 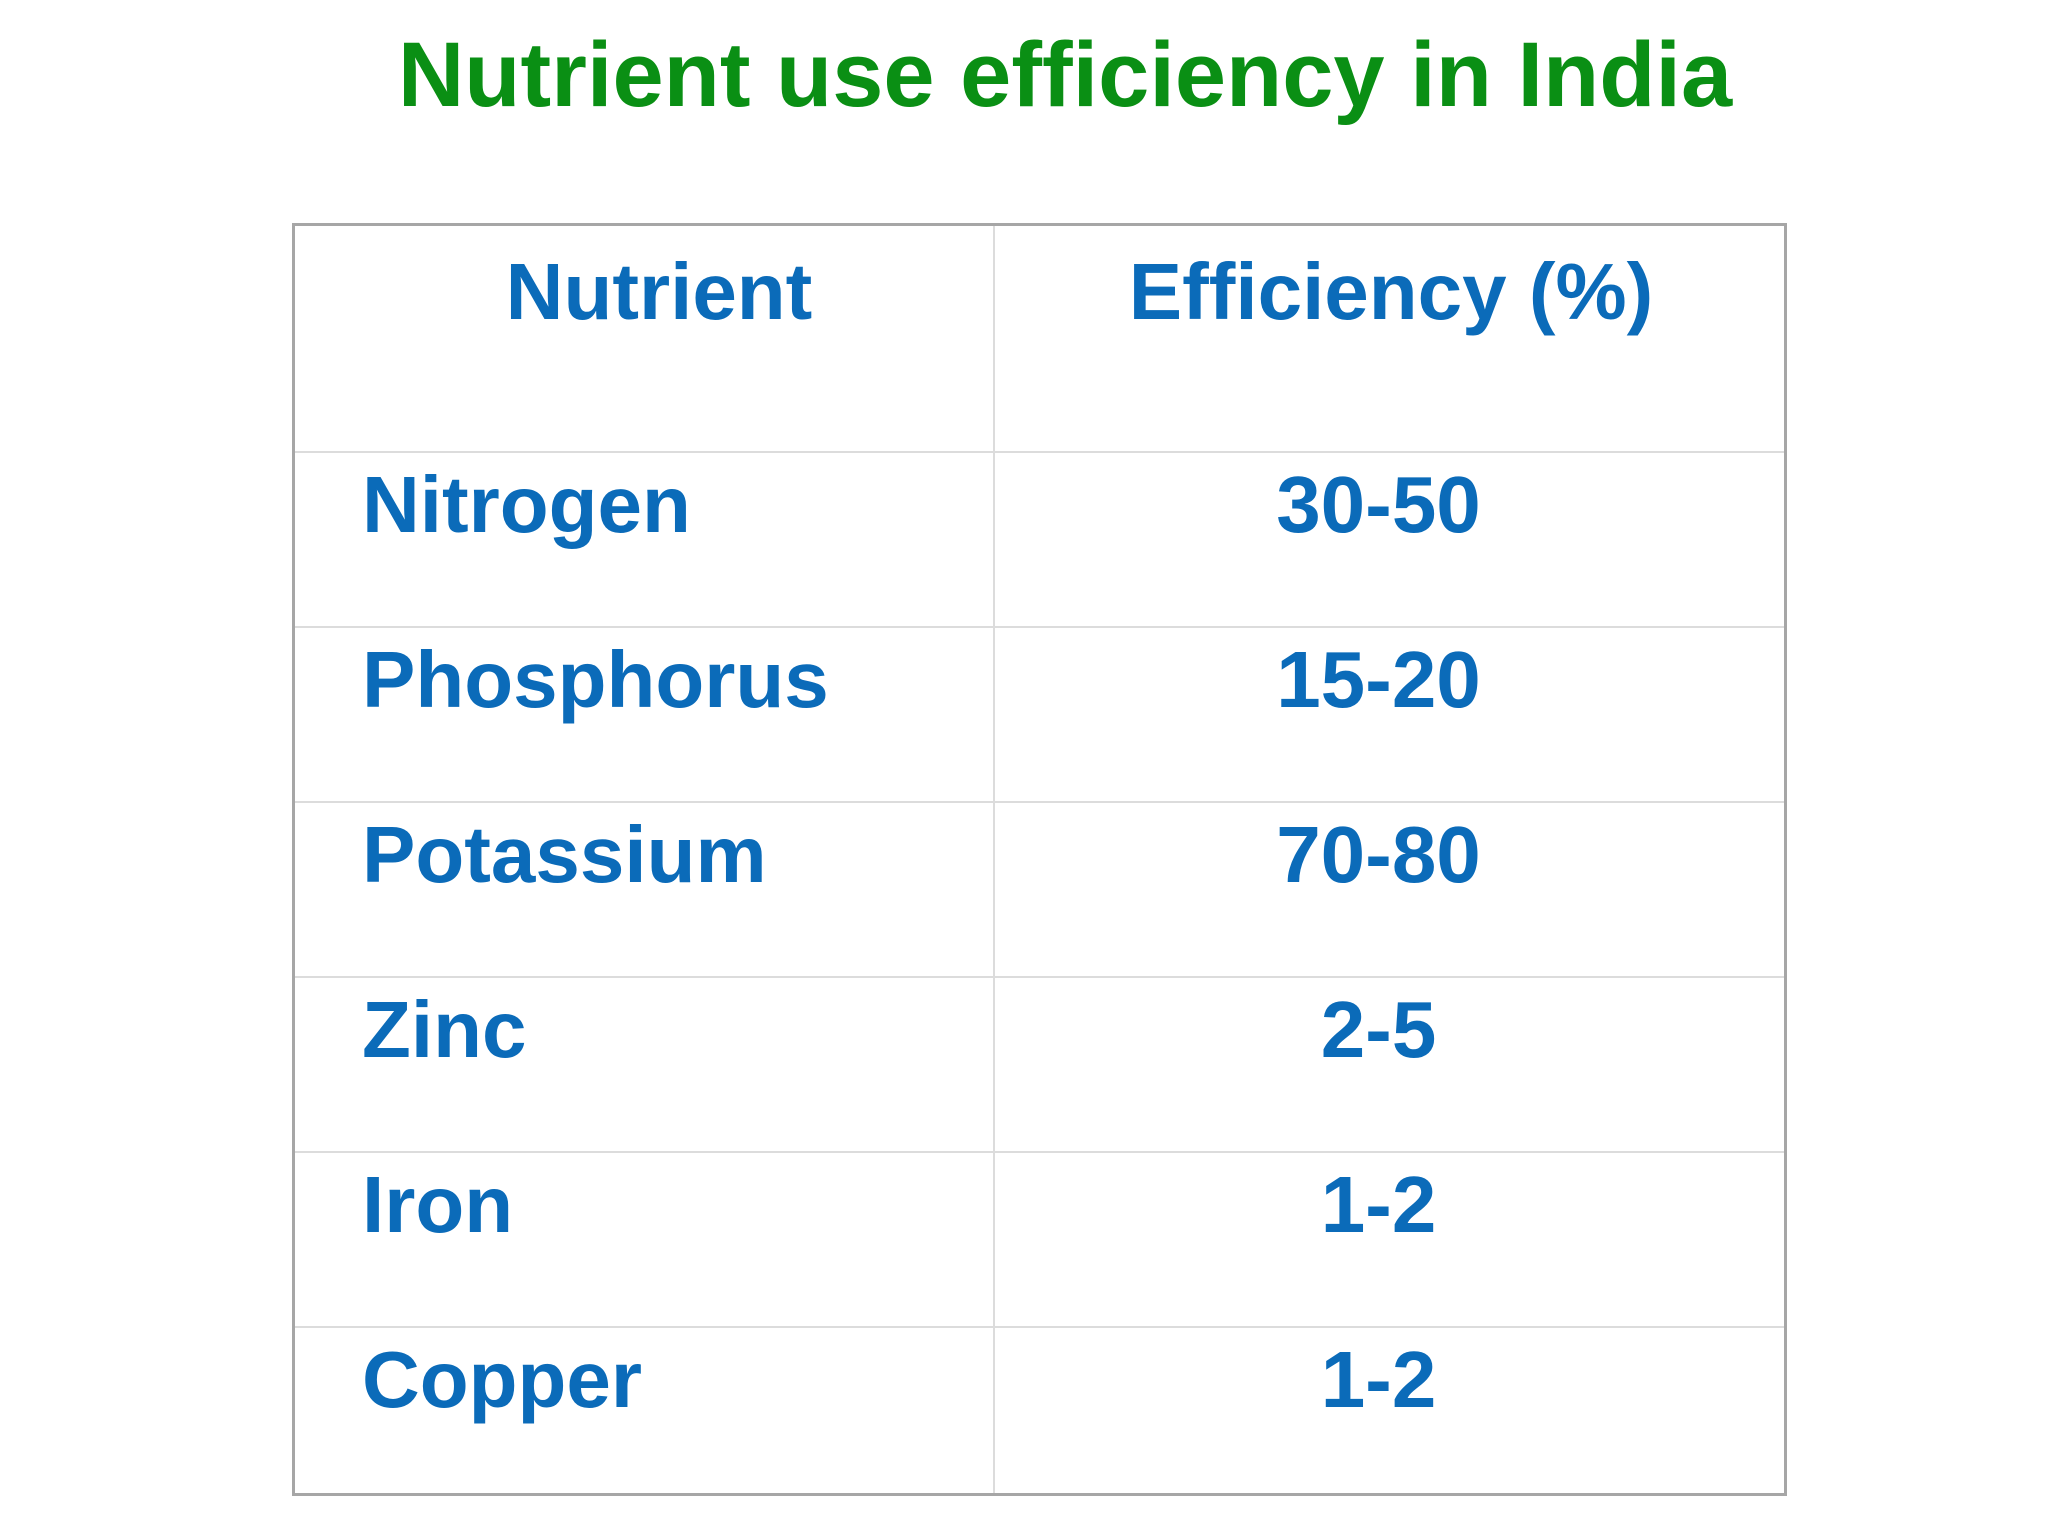 I want to click on table-row: Phosphorus 15-20, so click(x=1039, y=713).